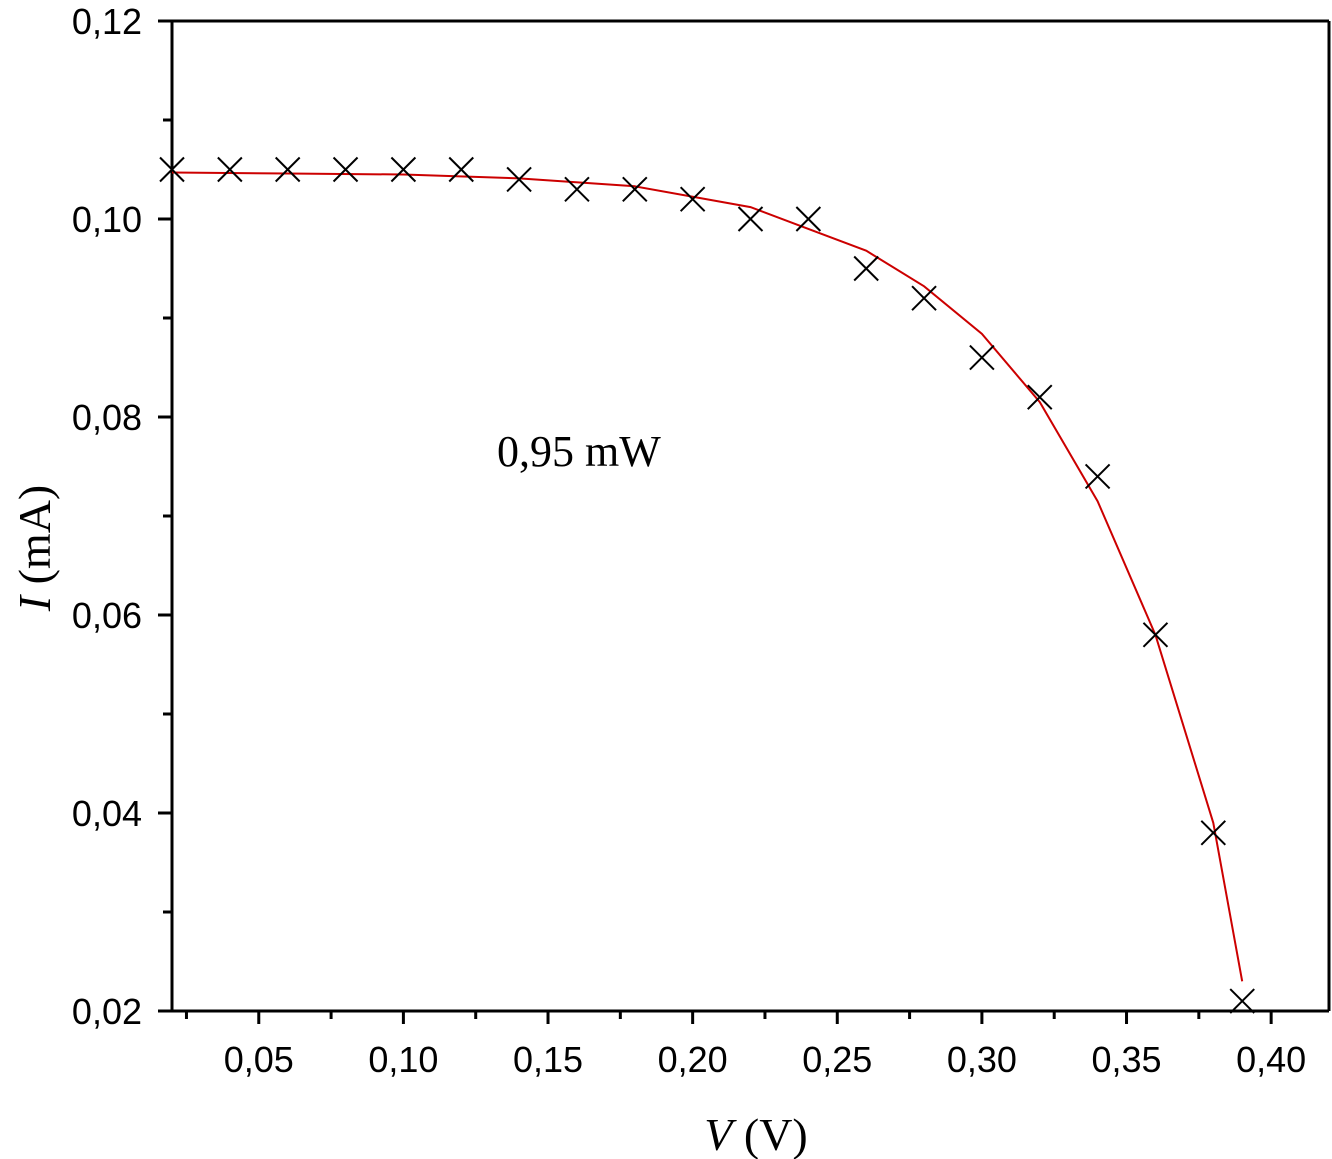 The image size is (1332, 1159). Describe the element at coordinates (982, 1059) in the screenshot. I see `x-tick-label: 0,30` at that location.